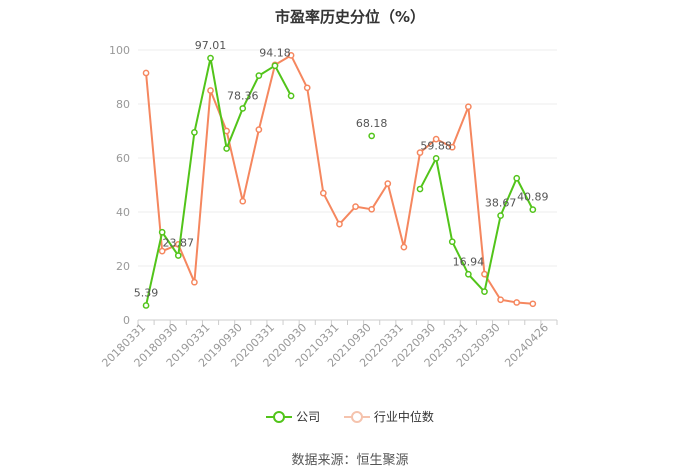  What do you see at coordinates (211, 45) in the screenshot?
I see `data-label: 97.01` at bounding box center [211, 45].